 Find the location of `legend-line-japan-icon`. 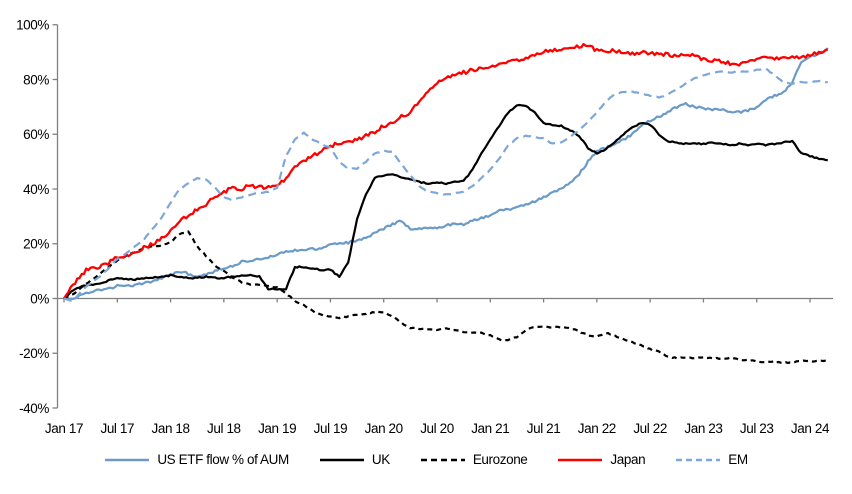

legend-line-japan-icon is located at coordinates (580, 459).